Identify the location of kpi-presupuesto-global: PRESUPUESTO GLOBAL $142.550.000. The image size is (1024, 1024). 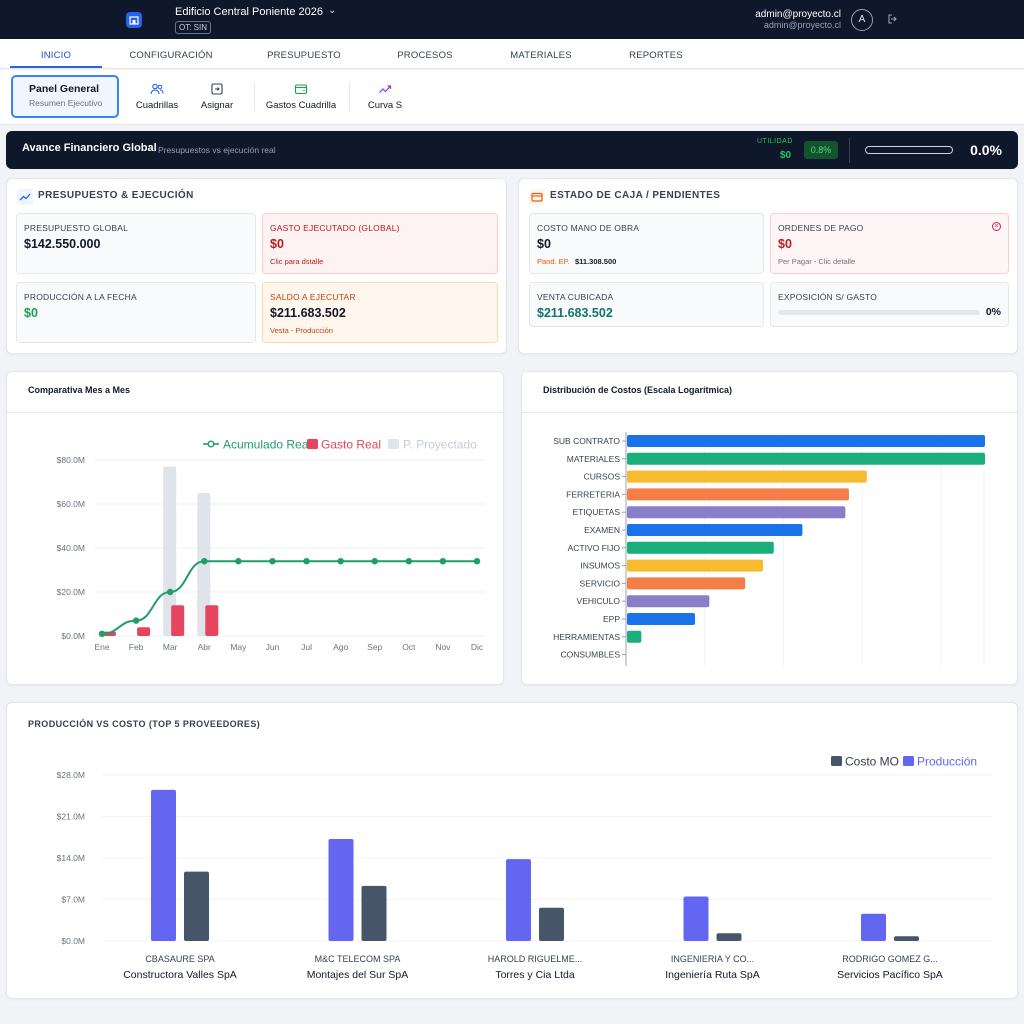
(136, 243).